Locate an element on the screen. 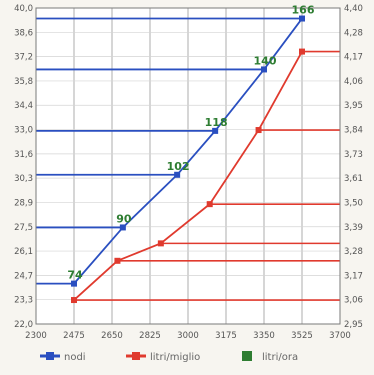  y-left-tick-label: 31,6 is located at coordinates (23, 155).